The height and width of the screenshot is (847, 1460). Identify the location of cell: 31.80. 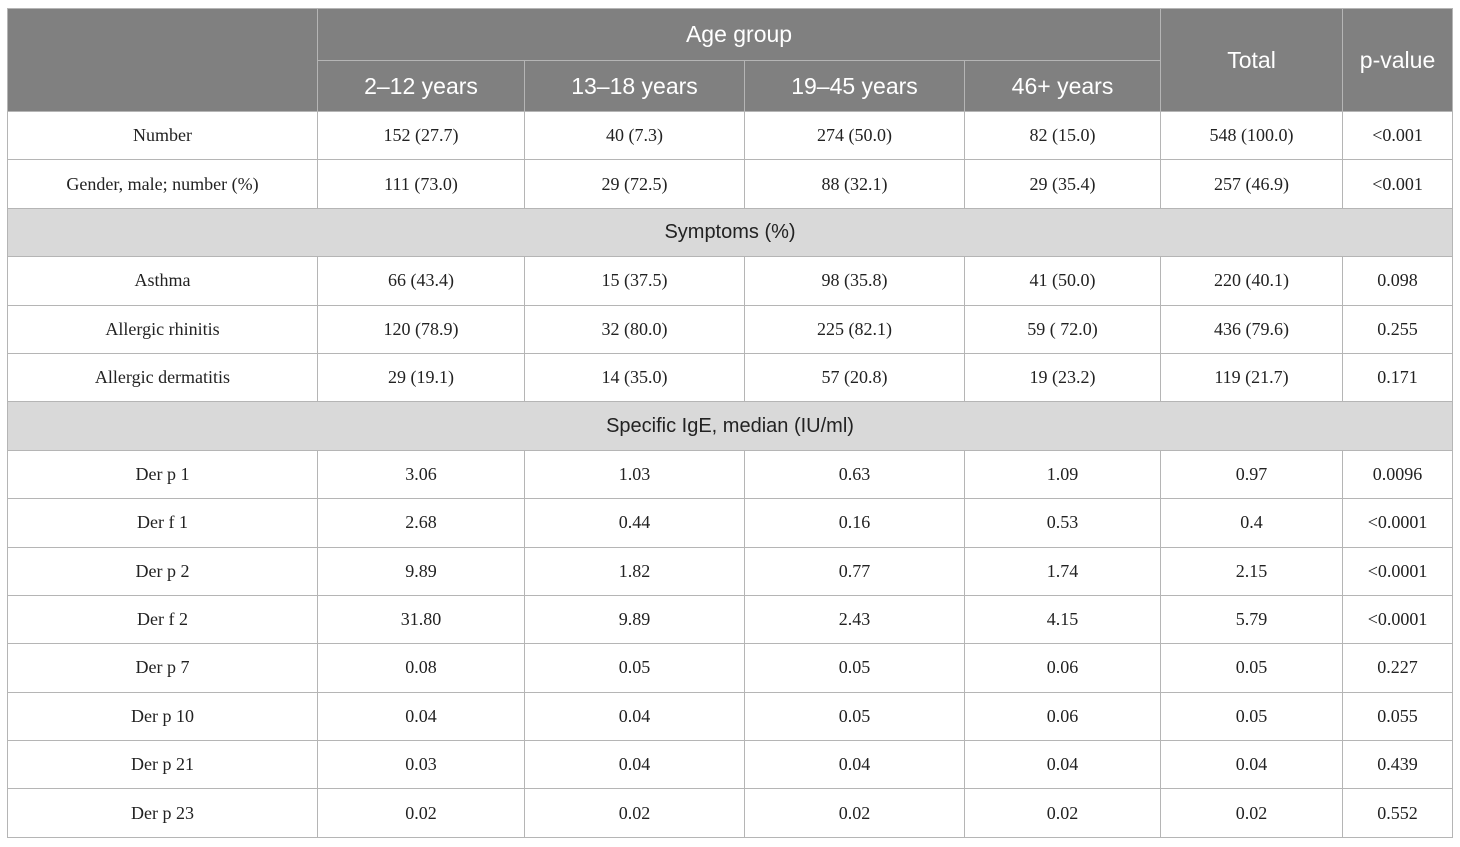
(421, 619).